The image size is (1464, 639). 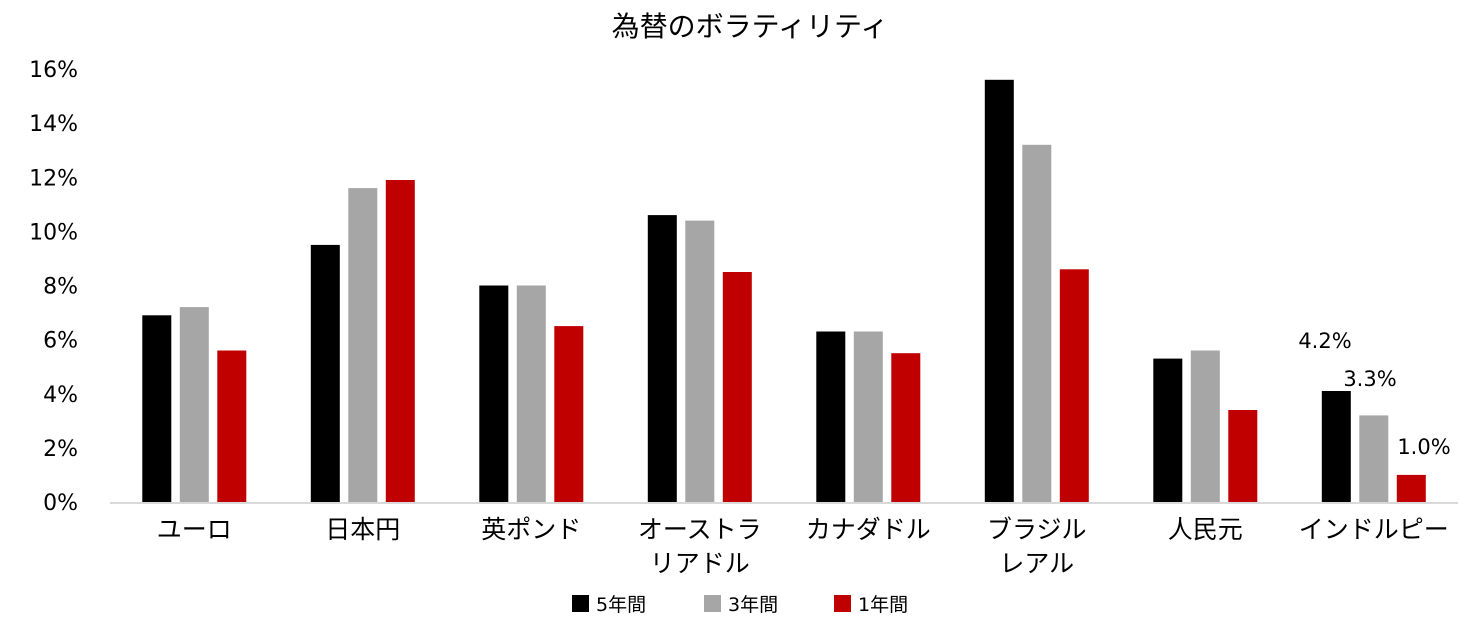 What do you see at coordinates (700, 529) in the screenshot?
I see `category-label: オーストラ` at bounding box center [700, 529].